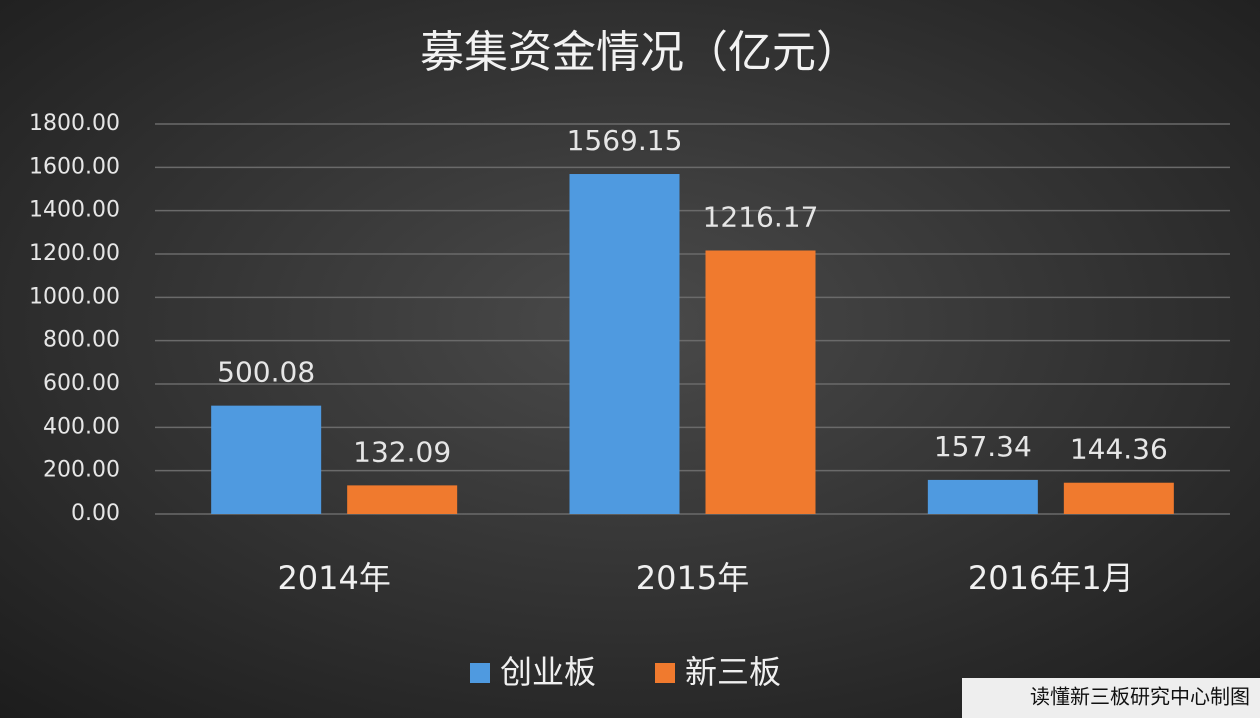 The image size is (1260, 718). I want to click on value-label: 500.08, so click(266, 372).